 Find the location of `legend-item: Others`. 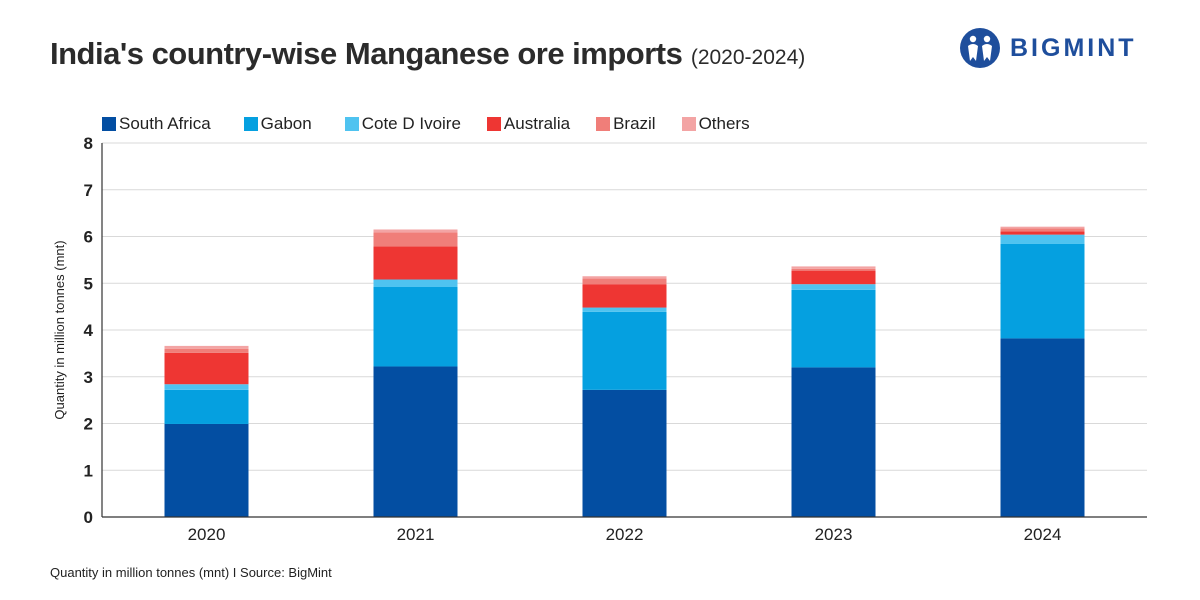

legend-item: Others is located at coordinates (715, 124).